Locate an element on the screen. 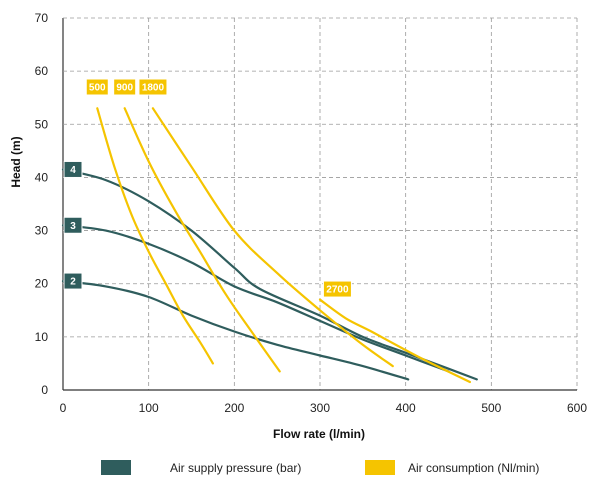 This screenshot has height=477, width=590. tag-2-label: 2 is located at coordinates (73, 282).